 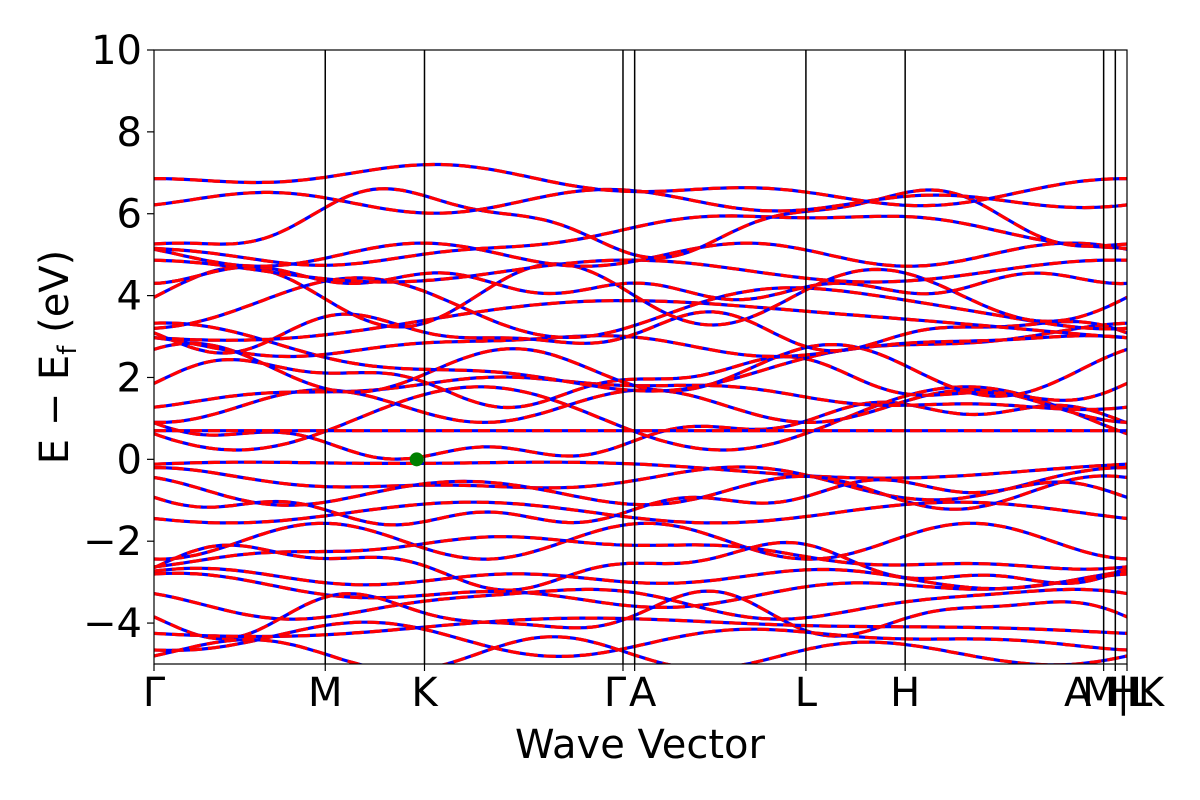 What do you see at coordinates (640, 745) in the screenshot?
I see `x-axis-label: Wave Vector` at bounding box center [640, 745].